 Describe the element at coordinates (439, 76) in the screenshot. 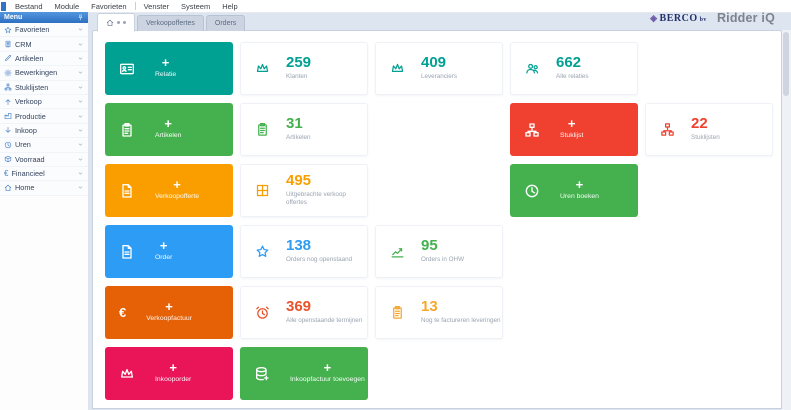

I see `stat-label: Leveranciers` at that location.